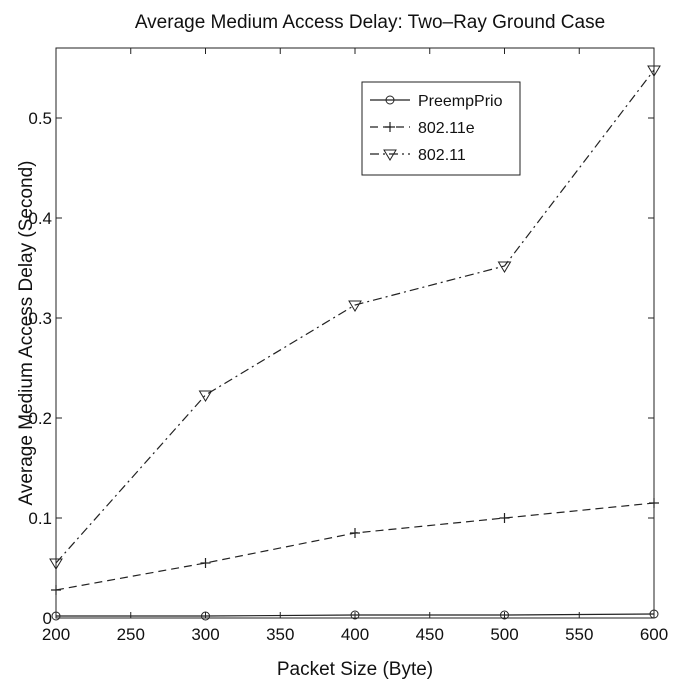 The image size is (673, 683). Describe the element at coordinates (442, 155) in the screenshot. I see `legend-label: 802.11` at that location.